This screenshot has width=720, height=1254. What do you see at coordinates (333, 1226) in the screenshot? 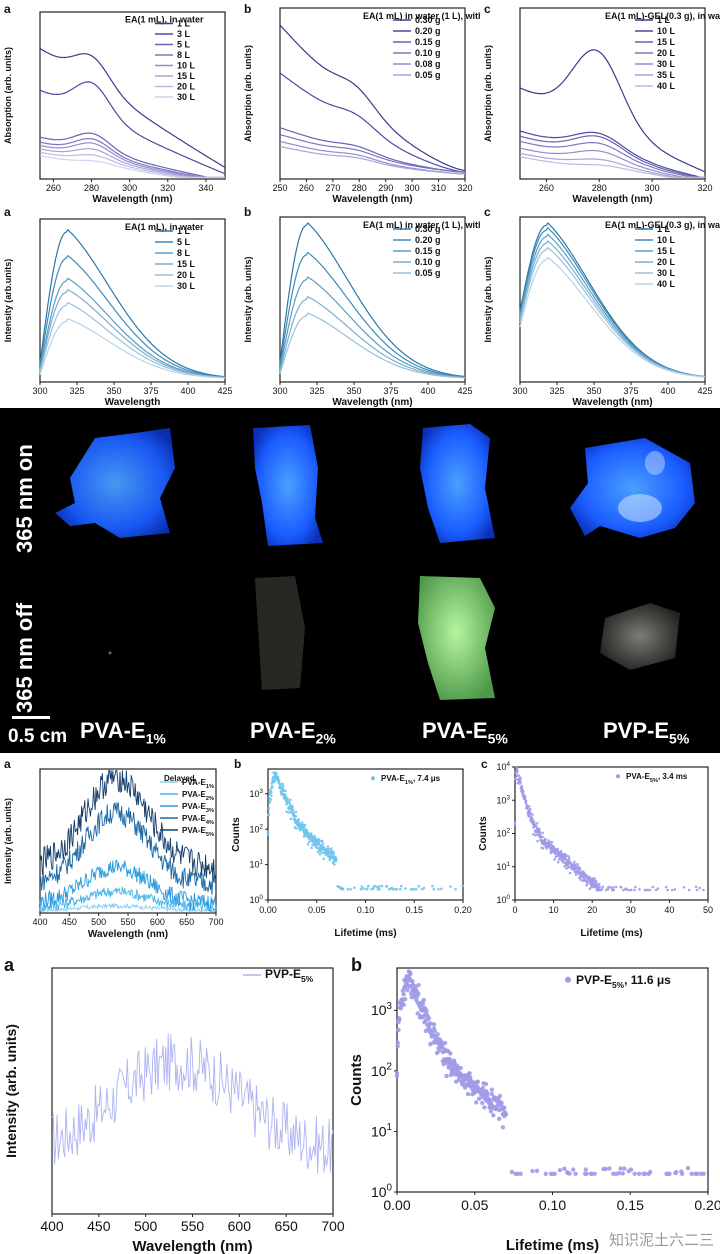
I see `x-tick-label: 700` at bounding box center [333, 1226].